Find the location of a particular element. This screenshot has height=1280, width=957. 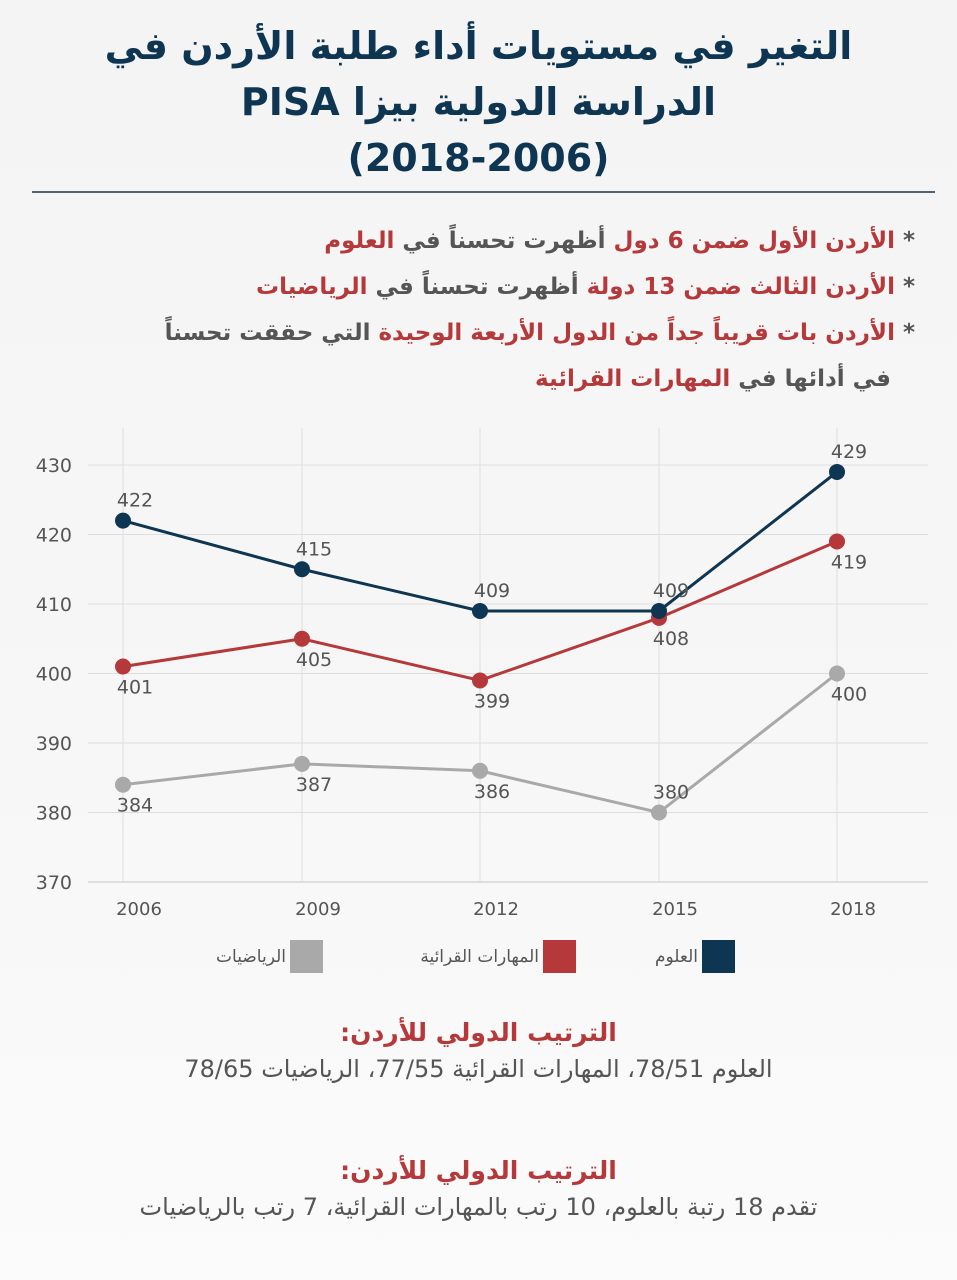

science-data-label: 415 is located at coordinates (314, 549).